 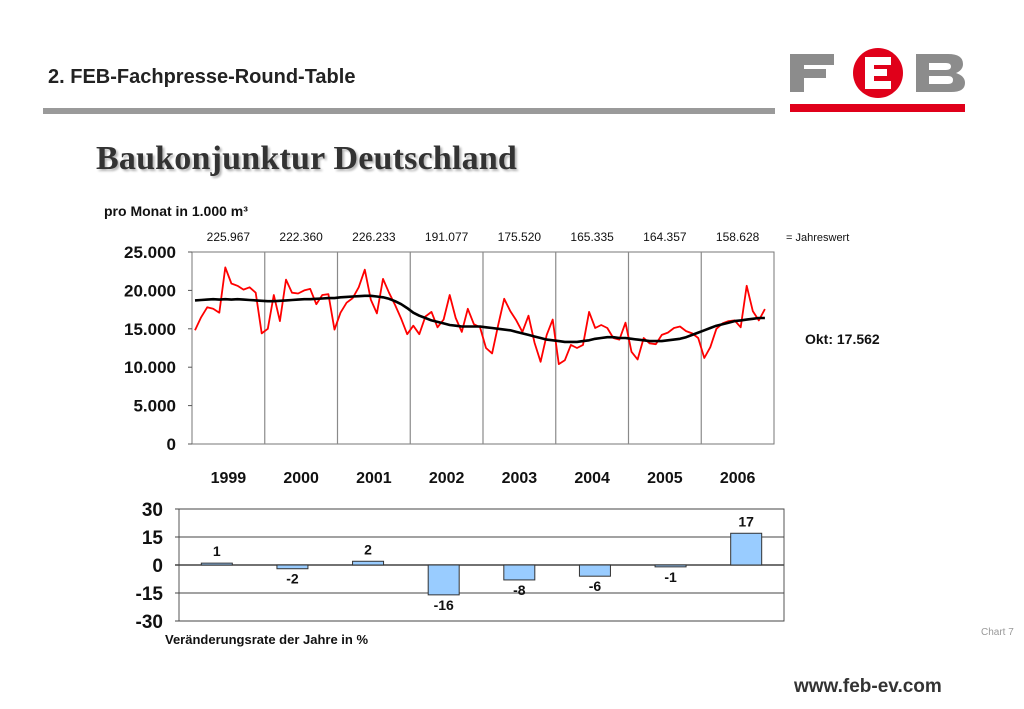 What do you see at coordinates (301, 478) in the screenshot?
I see `x-tick-label: 2000` at bounding box center [301, 478].